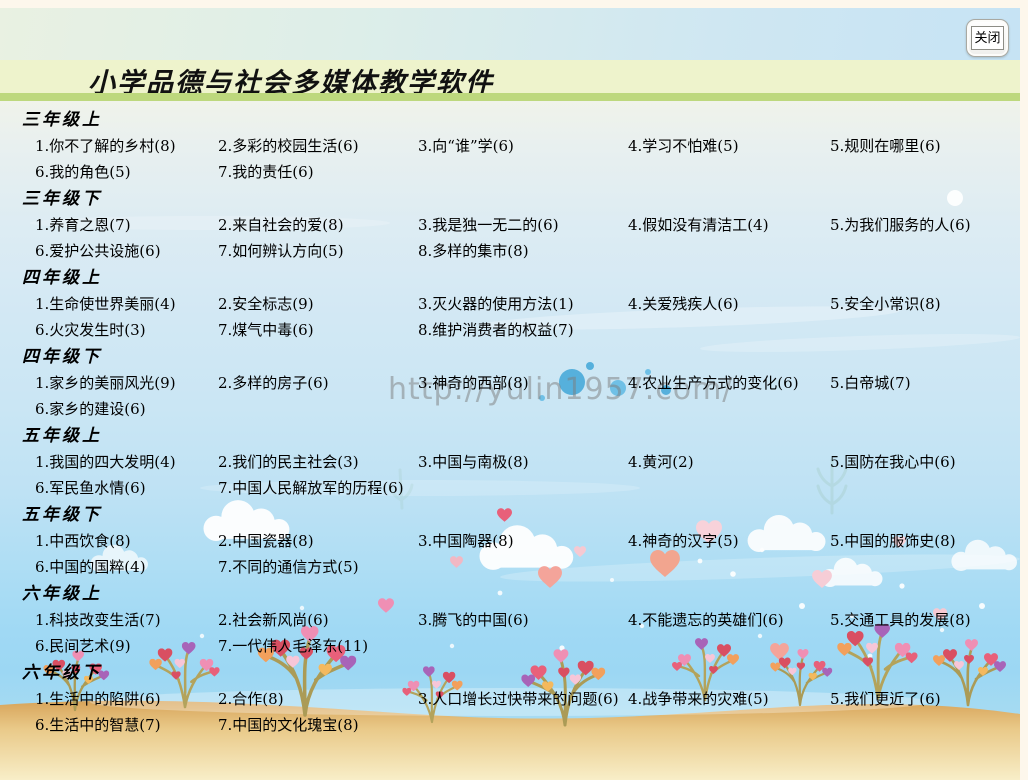  I want to click on lesson-link: 1.中西饮食(8), so click(83, 541).